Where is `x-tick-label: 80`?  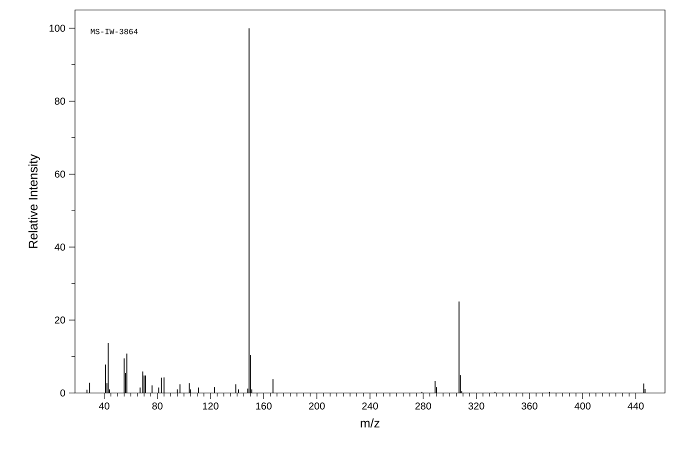
x-tick-label: 80 is located at coordinates (157, 406).